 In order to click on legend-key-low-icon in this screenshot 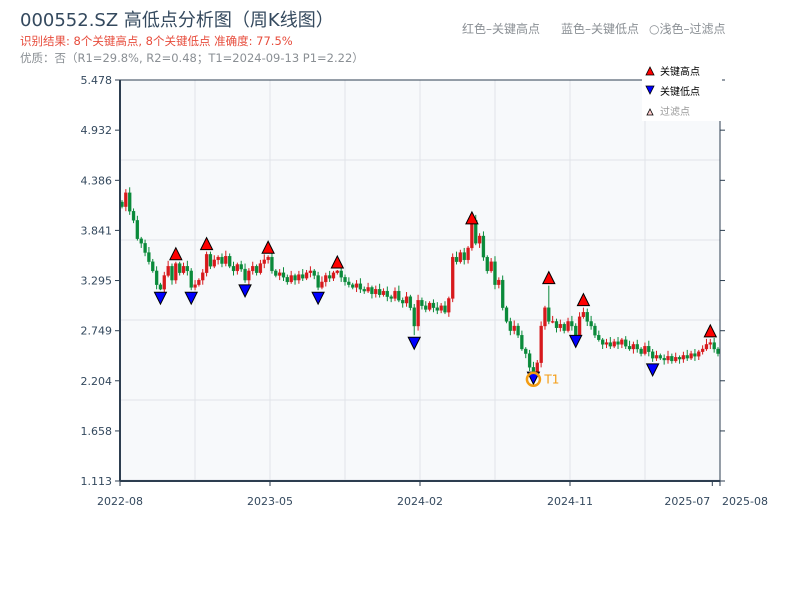, I will do `click(650, 90)`.